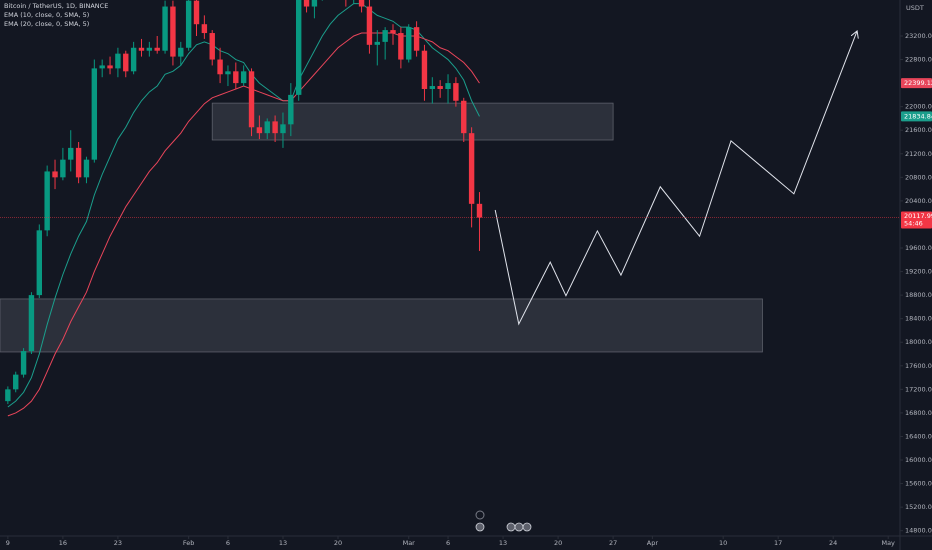 The height and width of the screenshot is (550, 932). I want to click on event-markers, so click(503, 521).